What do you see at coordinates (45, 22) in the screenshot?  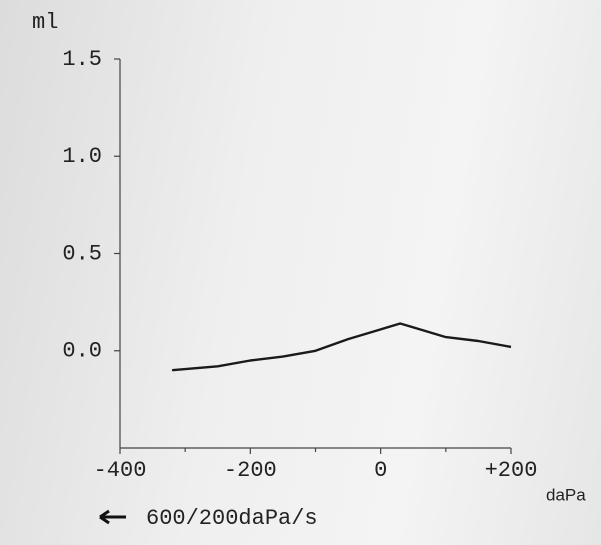 I see `y-axis-label: ml` at bounding box center [45, 22].